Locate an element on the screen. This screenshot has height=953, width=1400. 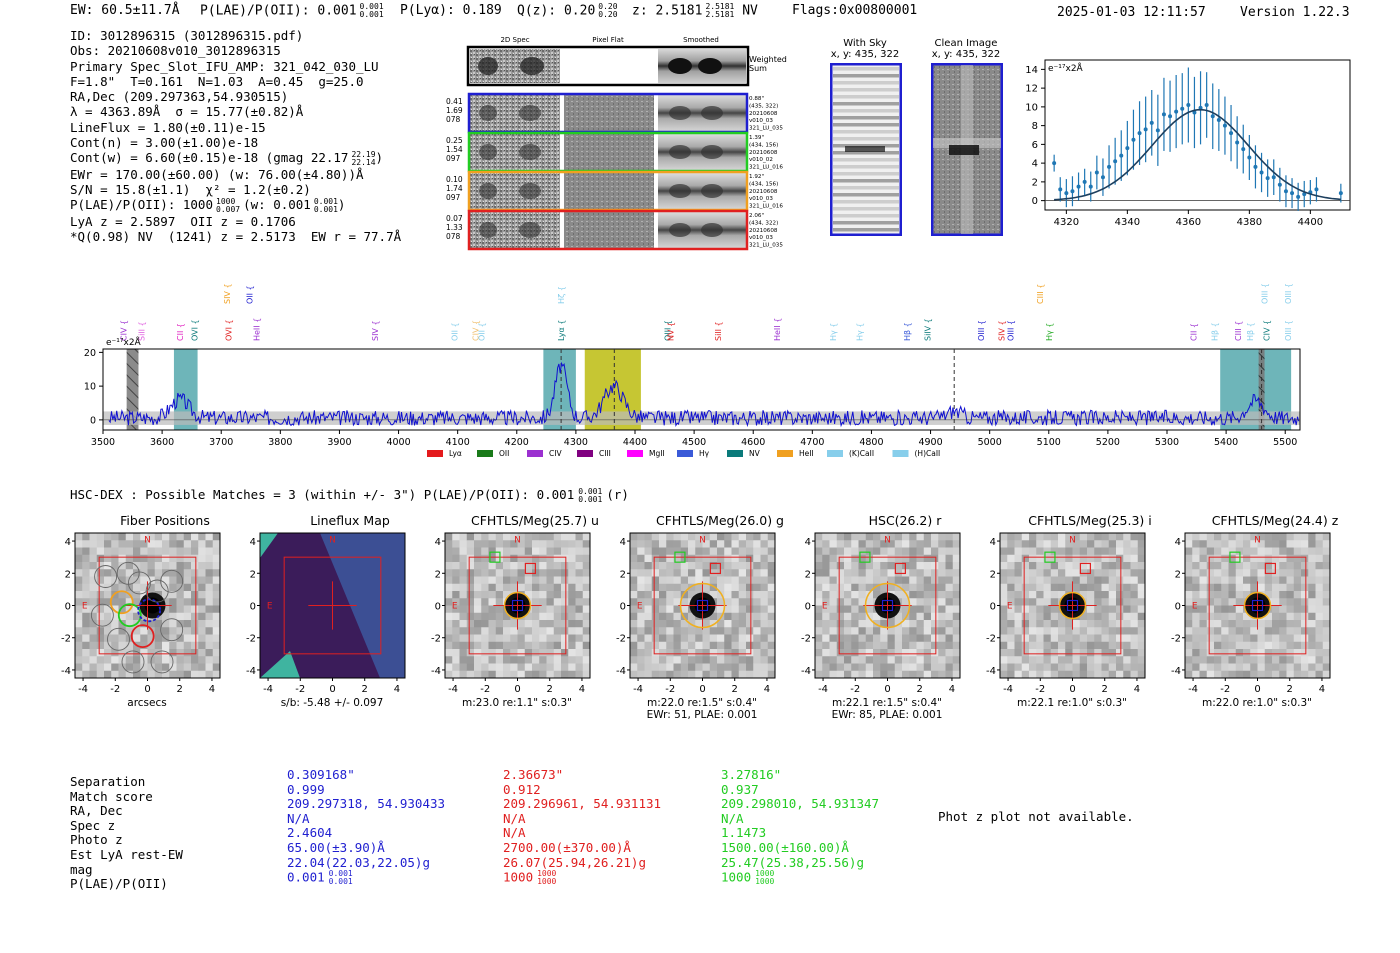
spec-row-right-label: 1.92" is located at coordinates (756, 177).